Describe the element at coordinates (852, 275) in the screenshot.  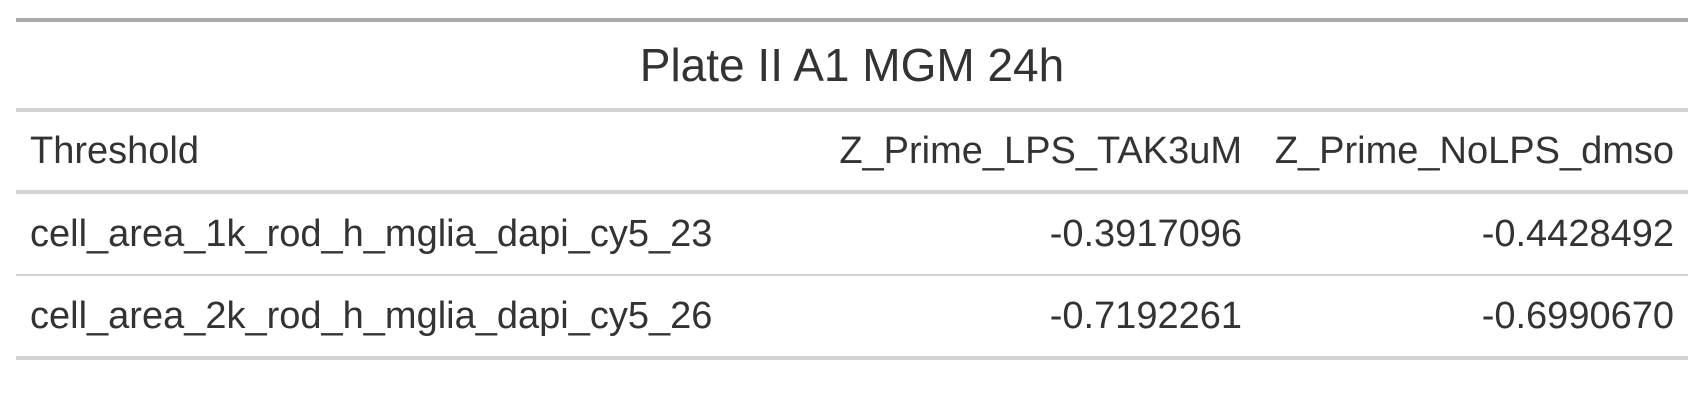
I see `row-divider` at that location.